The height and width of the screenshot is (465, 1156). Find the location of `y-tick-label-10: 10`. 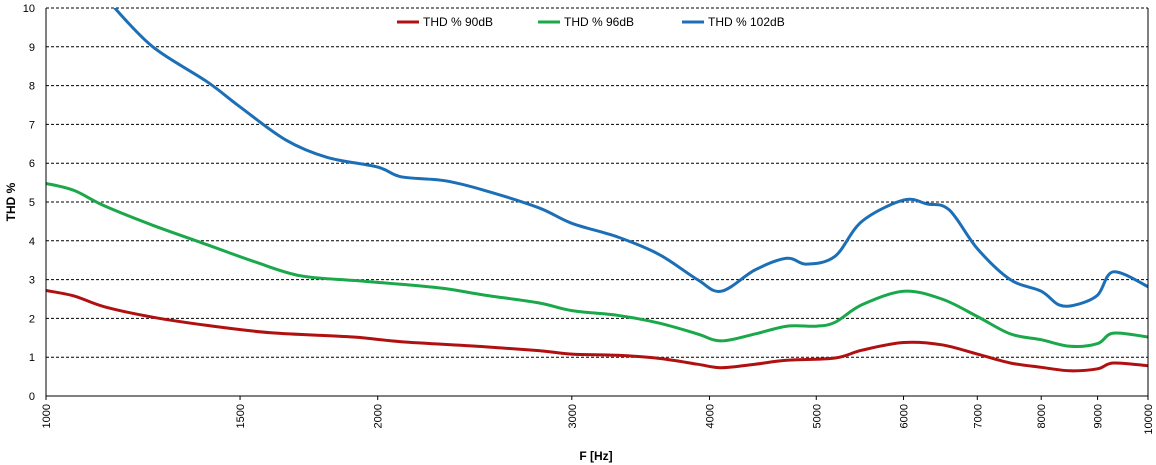

y-tick-label-10: 10 is located at coordinates (29, 9).